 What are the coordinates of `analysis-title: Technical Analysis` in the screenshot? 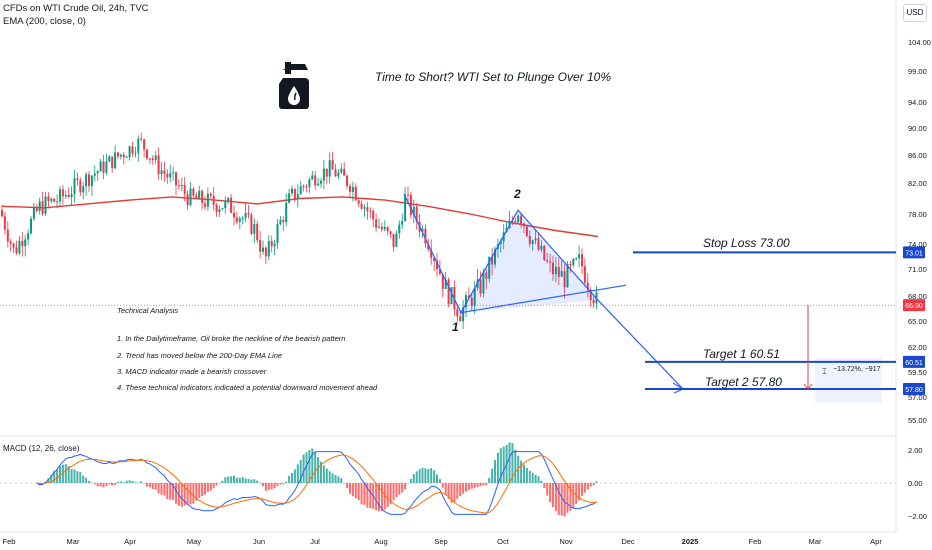 It's located at (148, 310).